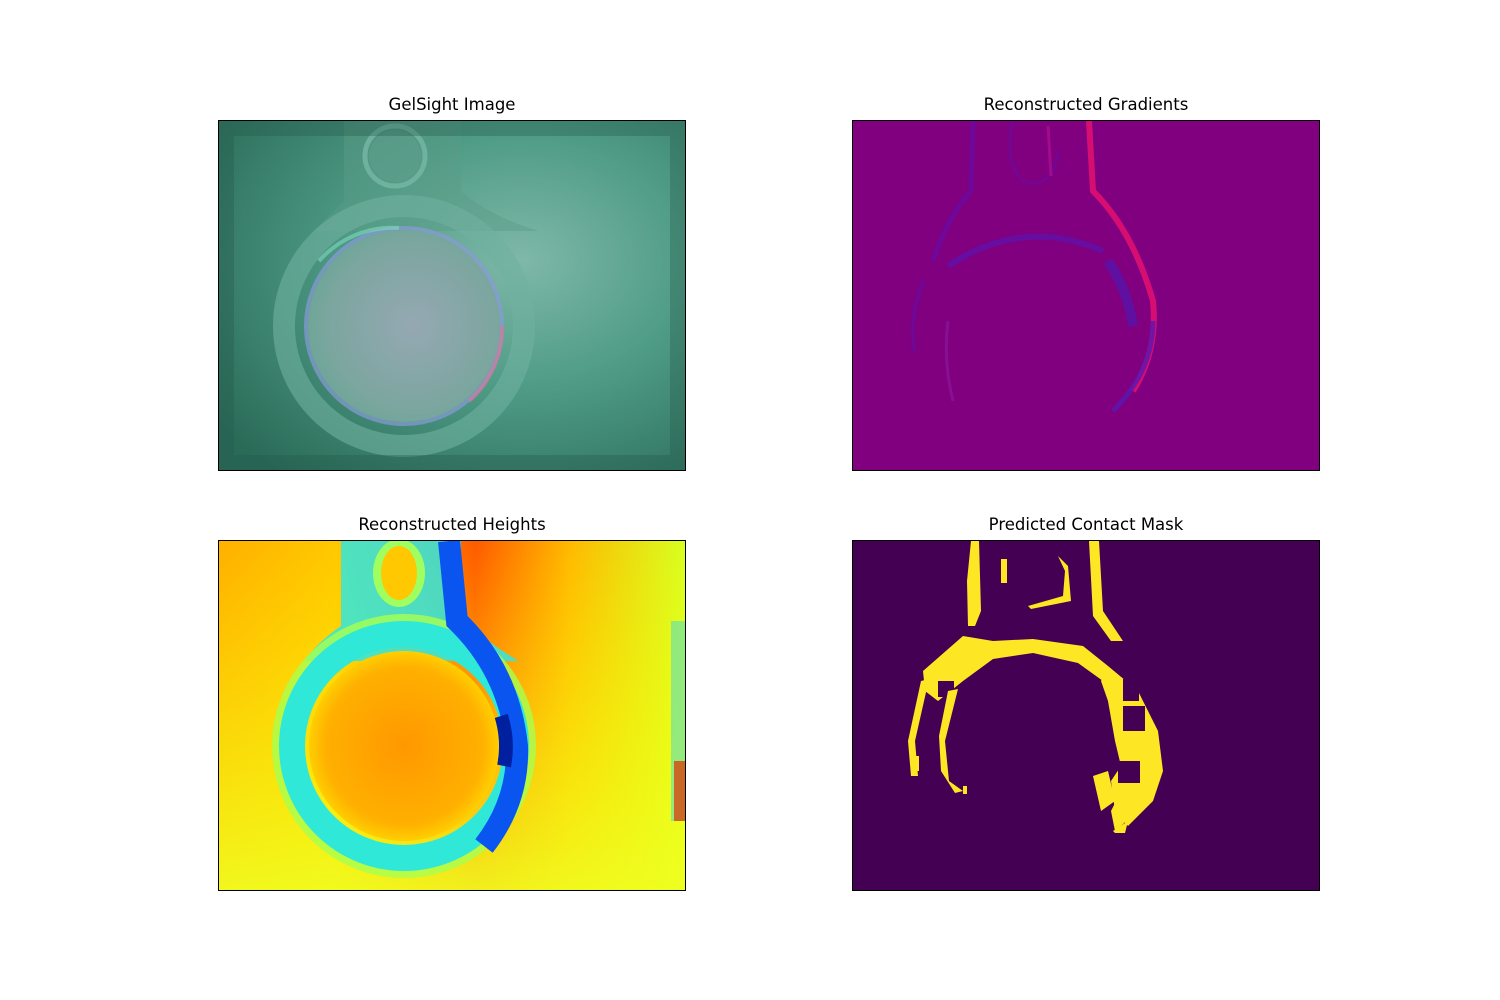 Image resolution: width=1500 pixels, height=1000 pixels. I want to click on gradients-canvas, so click(1086, 295).